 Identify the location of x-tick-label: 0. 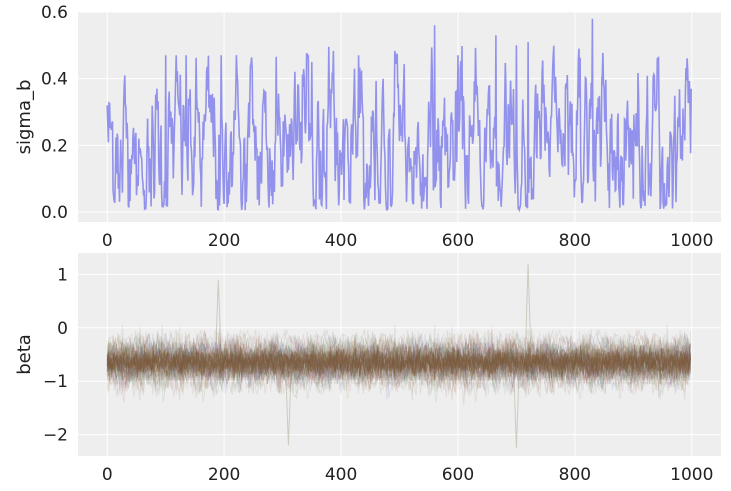
(107, 475).